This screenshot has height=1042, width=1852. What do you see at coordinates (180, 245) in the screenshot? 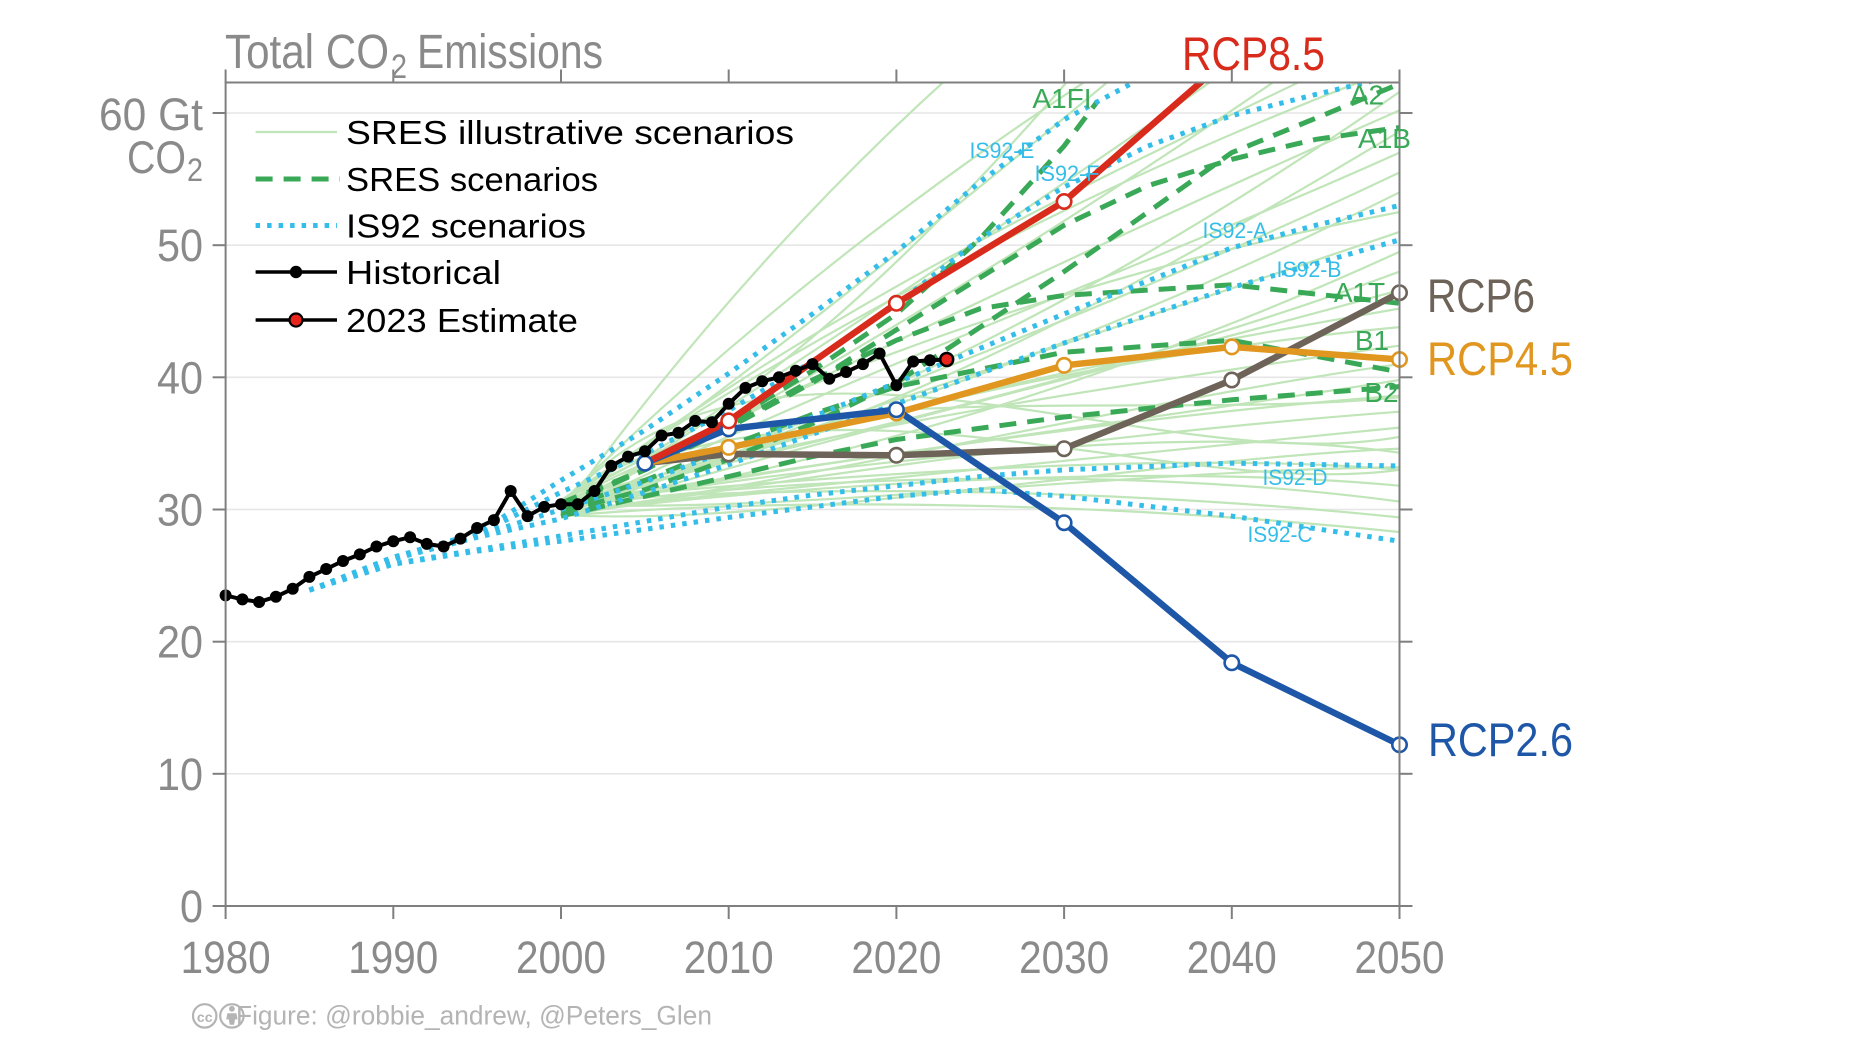
I see `svg-text: 50` at bounding box center [180, 245].